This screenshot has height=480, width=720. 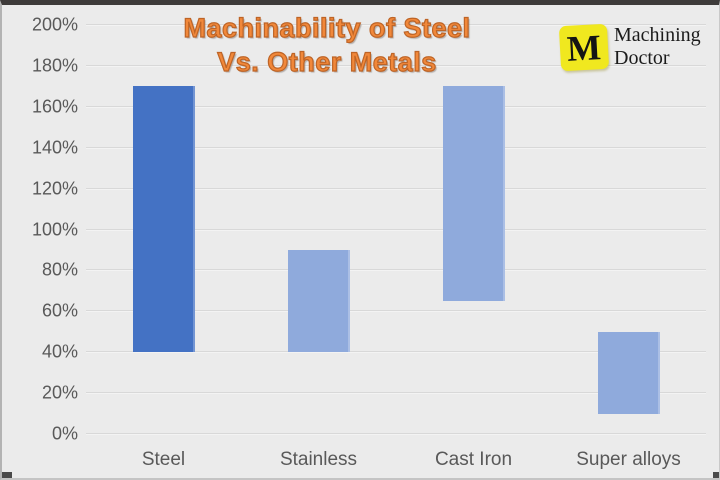 I want to click on y-tick-label-20: 20%, so click(x=59, y=392).